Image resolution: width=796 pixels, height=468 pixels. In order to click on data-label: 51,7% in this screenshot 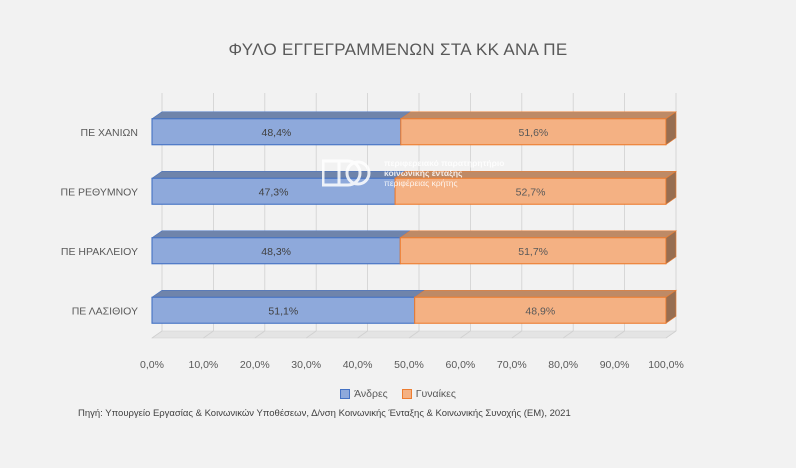, I will do `click(533, 252)`.